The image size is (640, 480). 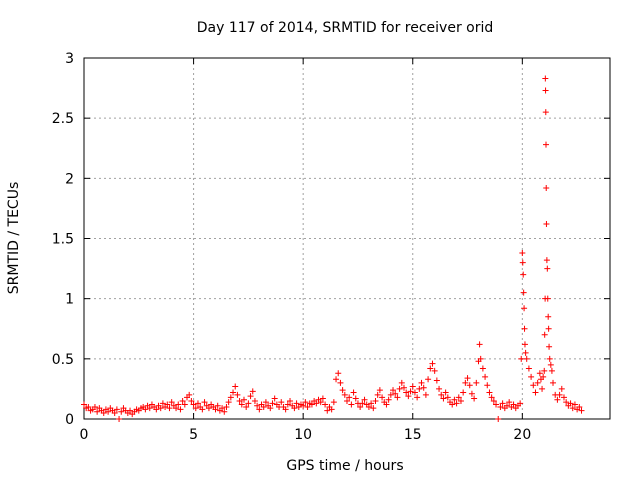 What do you see at coordinates (69, 300) in the screenshot?
I see `y-tick-label: 1` at bounding box center [69, 300].